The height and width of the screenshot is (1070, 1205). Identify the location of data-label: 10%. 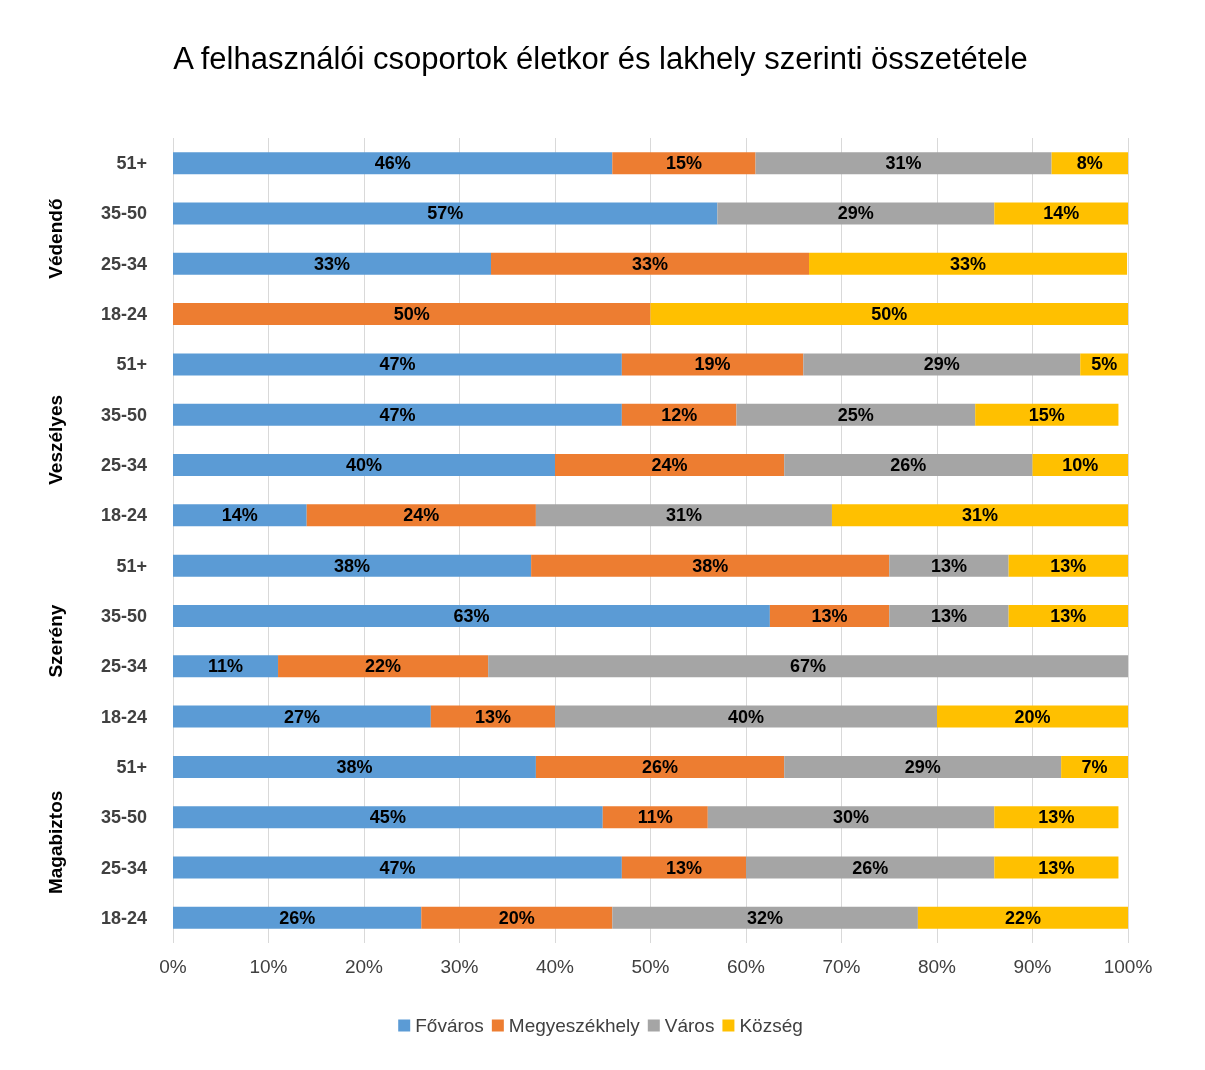
(1080, 465).